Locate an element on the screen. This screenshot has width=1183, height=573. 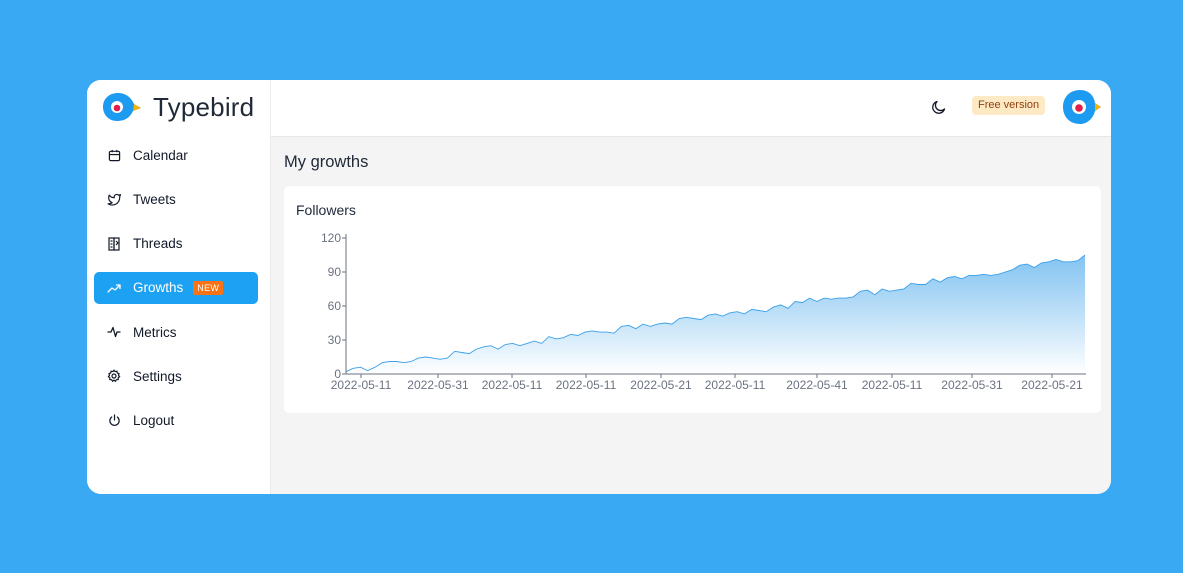
typebird-avatar-icon is located at coordinates (1082, 107).